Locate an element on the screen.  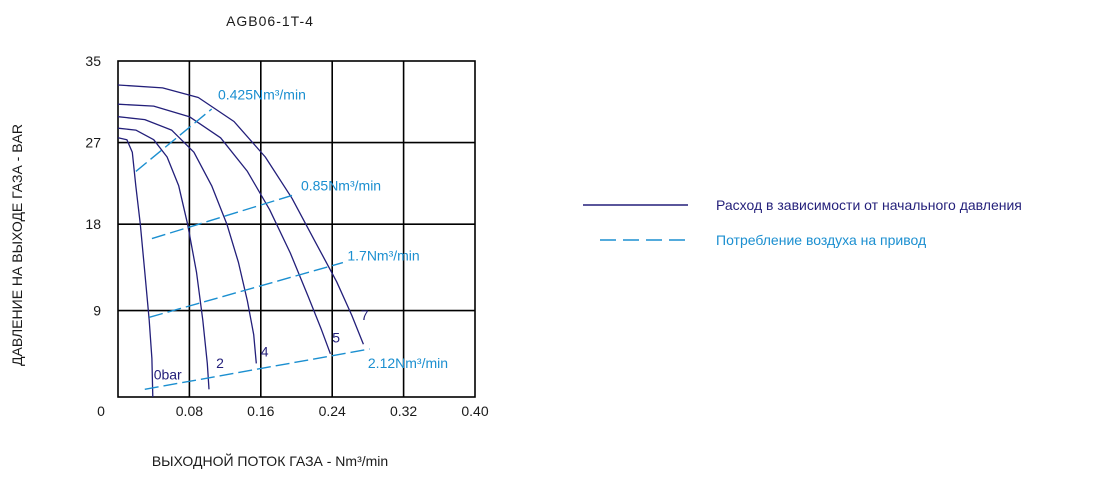
curve-label: 4 is located at coordinates (265, 352).